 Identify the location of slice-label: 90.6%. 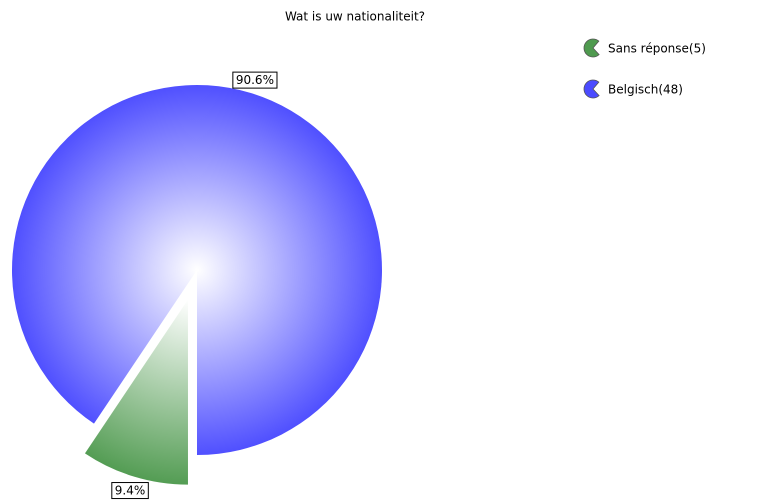
(255, 80).